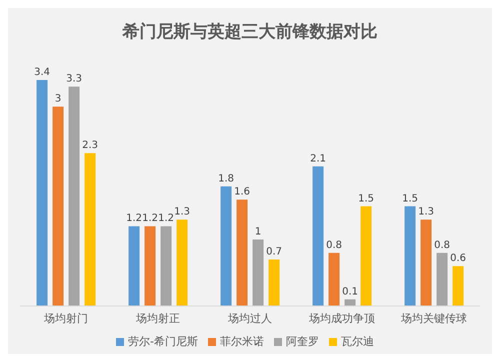  What do you see at coordinates (433, 318) in the screenshot?
I see `x-tick-label: 场均关键传球` at bounding box center [433, 318].